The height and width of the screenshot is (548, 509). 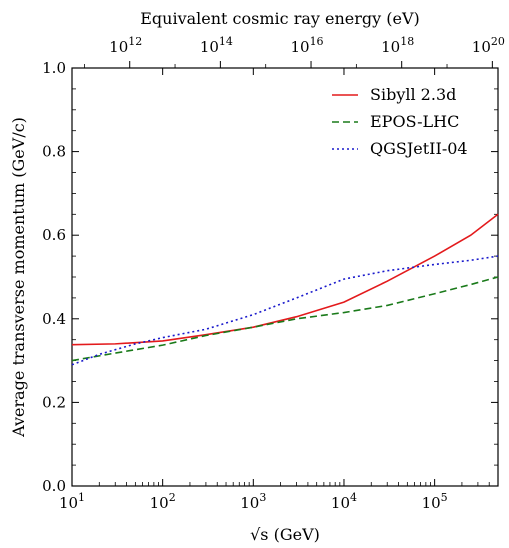 What do you see at coordinates (54, 486) in the screenshot?
I see `y-tick-label: 0.0` at bounding box center [54, 486].